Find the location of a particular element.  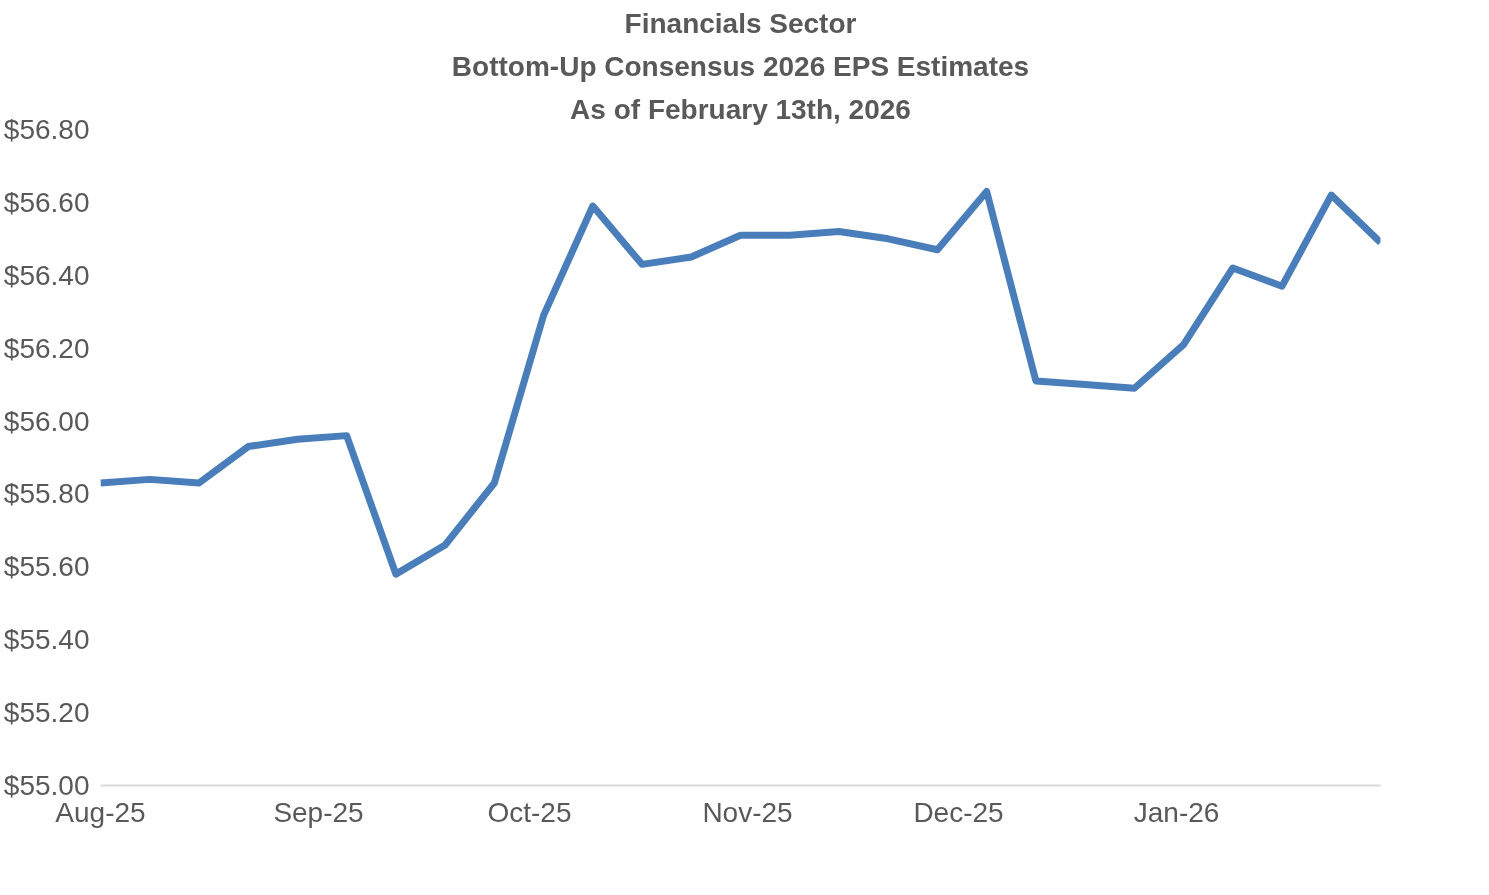

x-tick-label: Dec-25 is located at coordinates (958, 812).